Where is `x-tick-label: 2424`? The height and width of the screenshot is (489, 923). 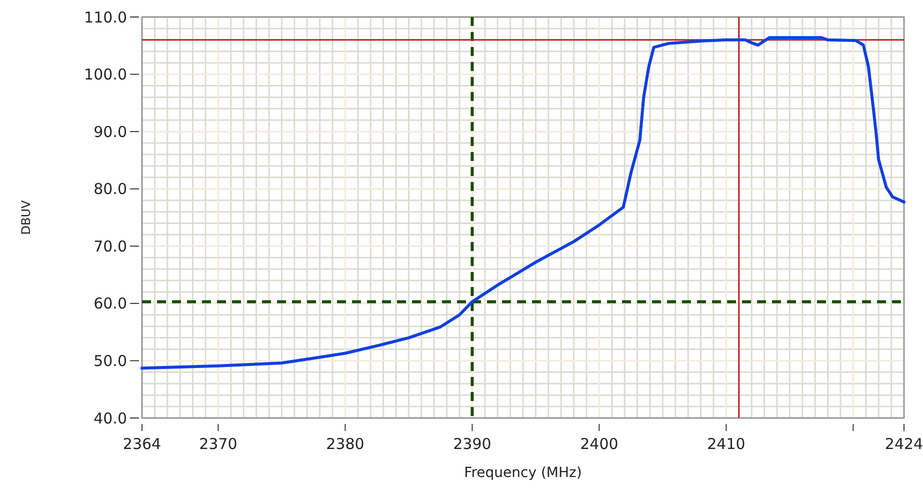
x-tick-label: 2424 is located at coordinates (903, 444).